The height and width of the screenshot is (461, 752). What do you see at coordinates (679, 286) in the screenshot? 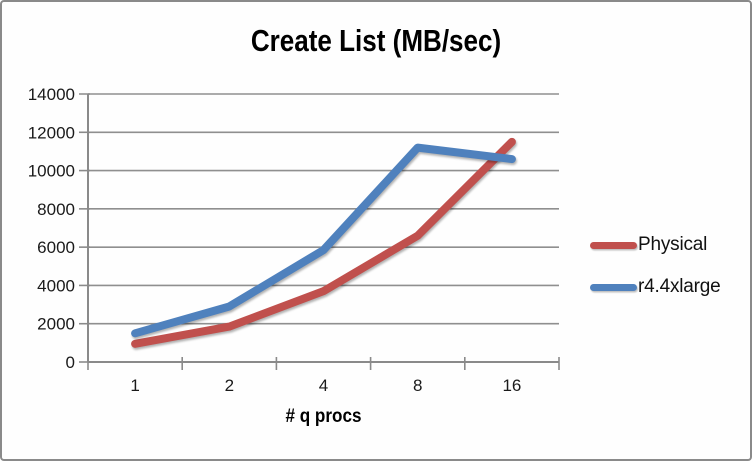
I see `legend-label-r4-4xlarge: r4.4xlarge` at bounding box center [679, 286].